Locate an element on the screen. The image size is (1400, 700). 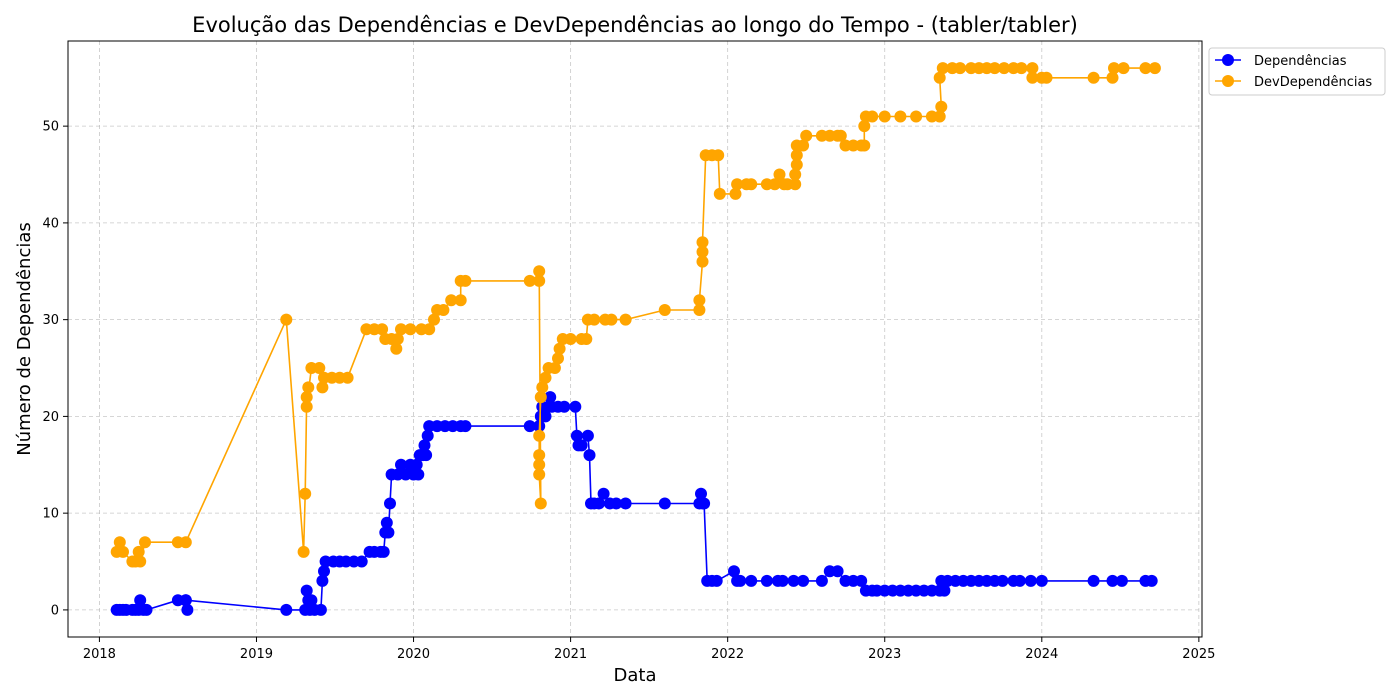
y-axis-label: Número de Dependências is located at coordinates (24, 339).